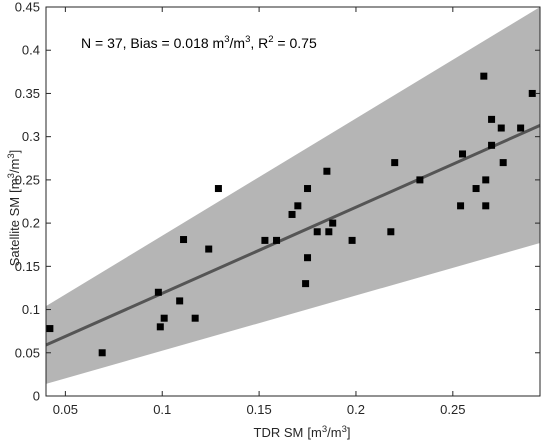 This screenshot has height=443, width=550. I want to click on stats-annotation-sup2: 3, so click(247, 39).